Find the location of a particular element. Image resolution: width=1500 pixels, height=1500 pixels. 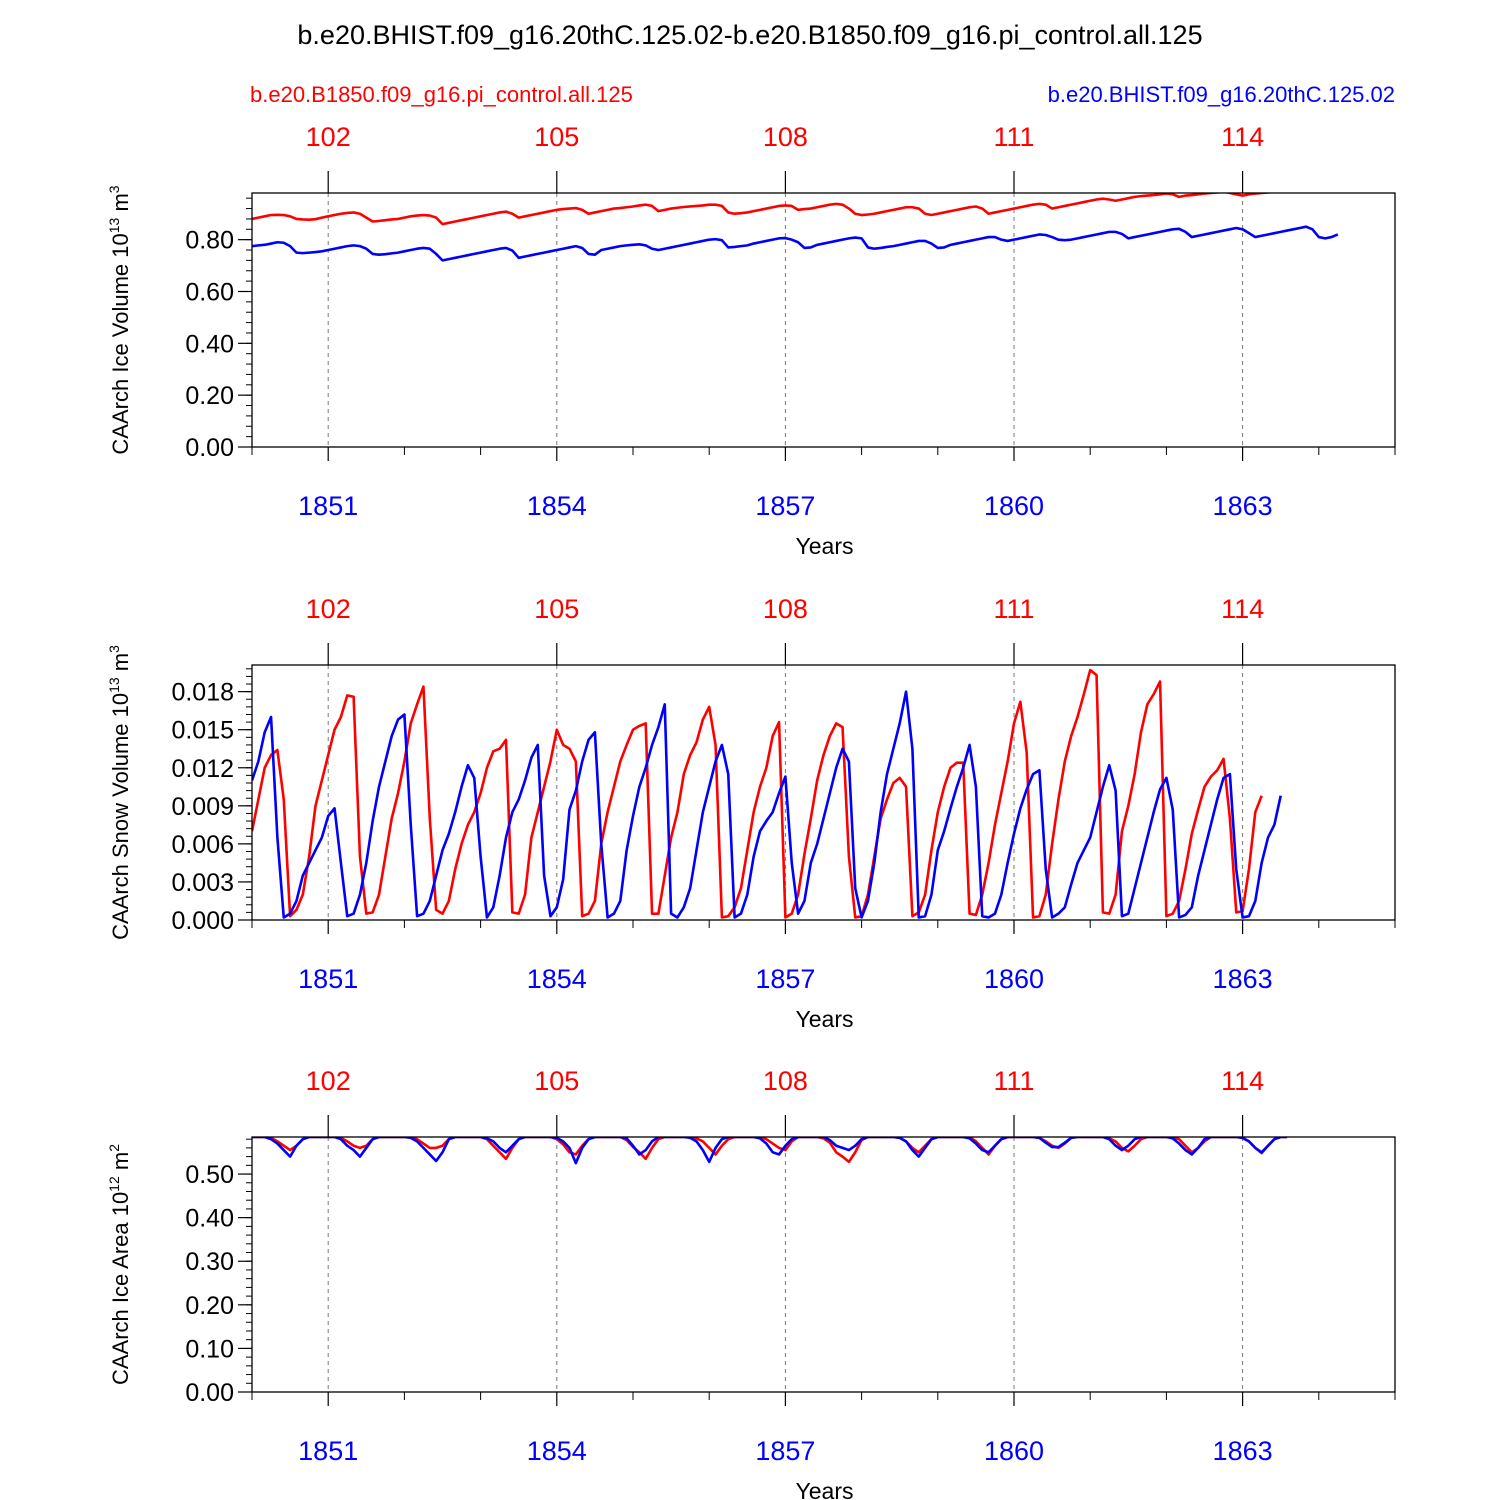

y-tick-label: 0.80 is located at coordinates (209, 241).